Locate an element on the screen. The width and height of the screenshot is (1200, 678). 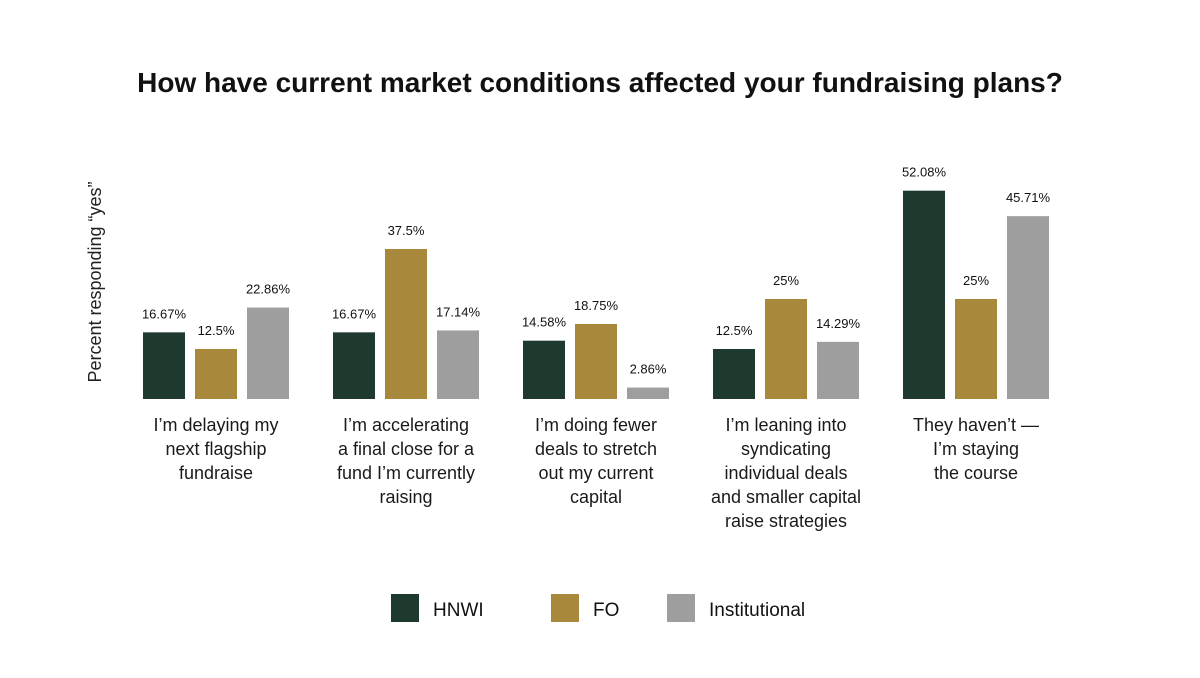
category-label: I’m staying is located at coordinates (976, 449).